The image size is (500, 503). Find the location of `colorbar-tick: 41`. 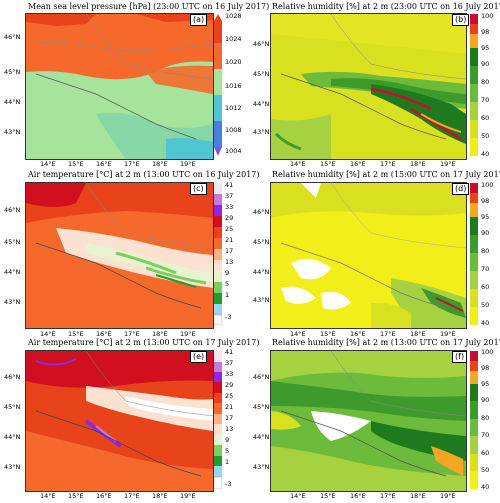

colorbar-tick: 41 is located at coordinates (229, 185).